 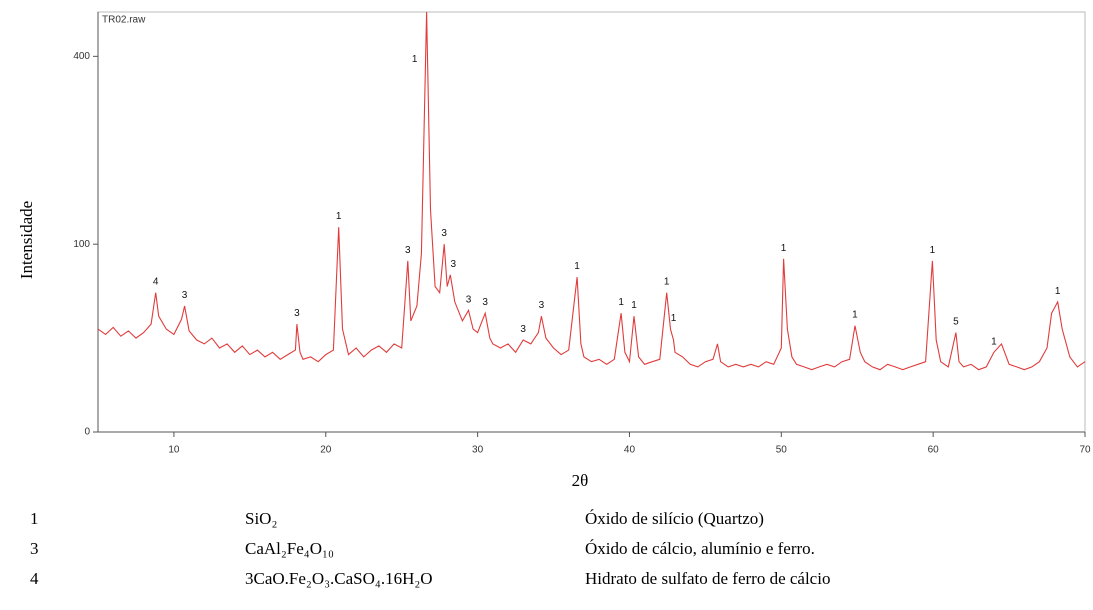 What do you see at coordinates (289, 548) in the screenshot?
I see `phase-formula: CaAl₂Fe₄O₁₀` at bounding box center [289, 548].